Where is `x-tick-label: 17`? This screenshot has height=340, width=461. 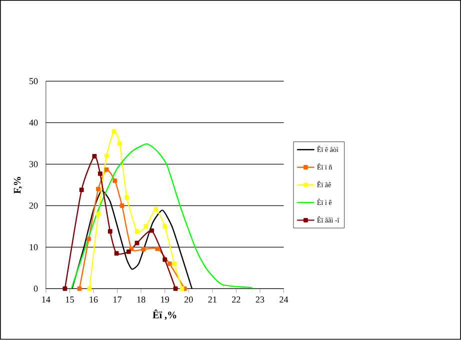 x-tick-label: 17 is located at coordinates (118, 299).